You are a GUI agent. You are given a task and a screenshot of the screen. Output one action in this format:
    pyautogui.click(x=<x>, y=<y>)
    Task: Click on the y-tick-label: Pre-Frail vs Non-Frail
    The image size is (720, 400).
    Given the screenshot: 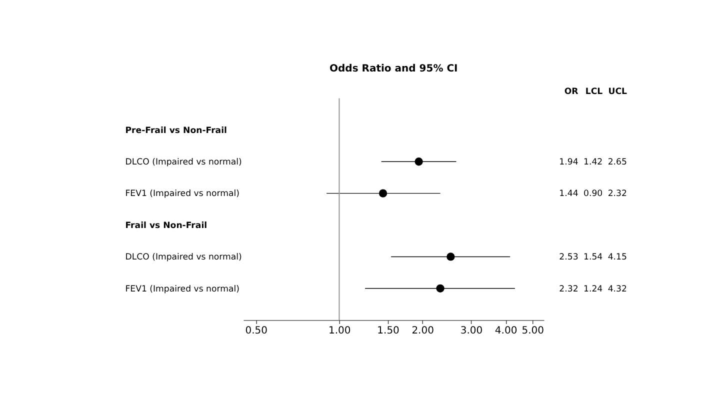 What is the action you would take?
    pyautogui.click(x=176, y=131)
    